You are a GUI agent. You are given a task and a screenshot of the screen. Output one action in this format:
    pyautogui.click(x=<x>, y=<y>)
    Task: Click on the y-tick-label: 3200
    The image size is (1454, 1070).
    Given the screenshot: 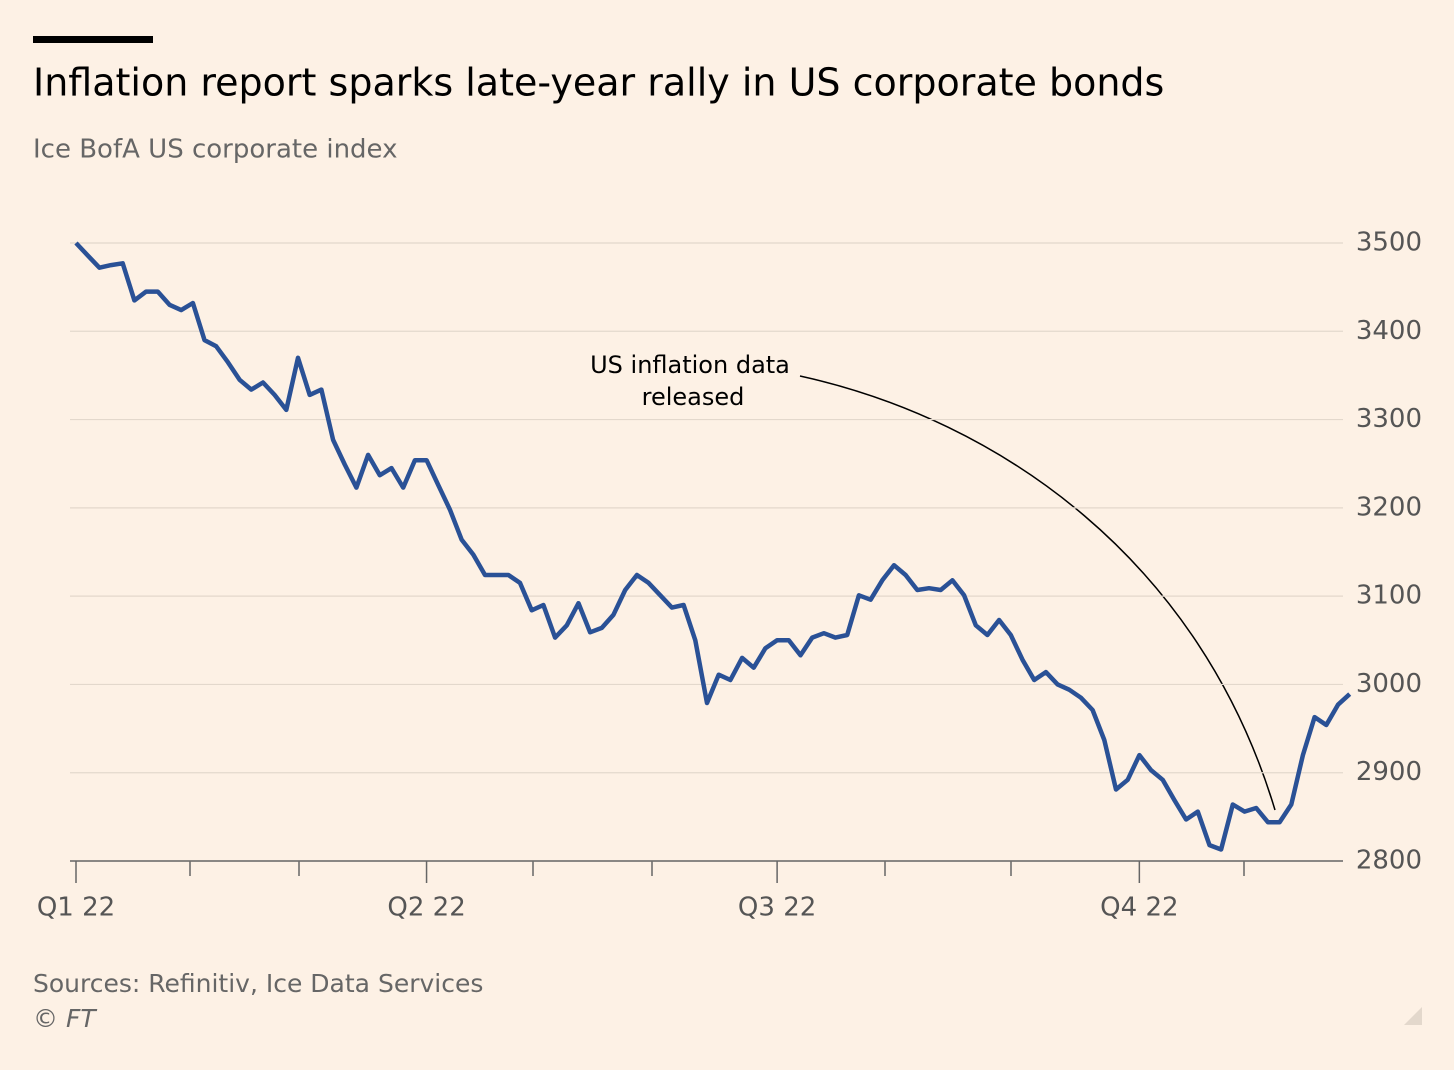 What is the action you would take?
    pyautogui.click(x=1389, y=507)
    